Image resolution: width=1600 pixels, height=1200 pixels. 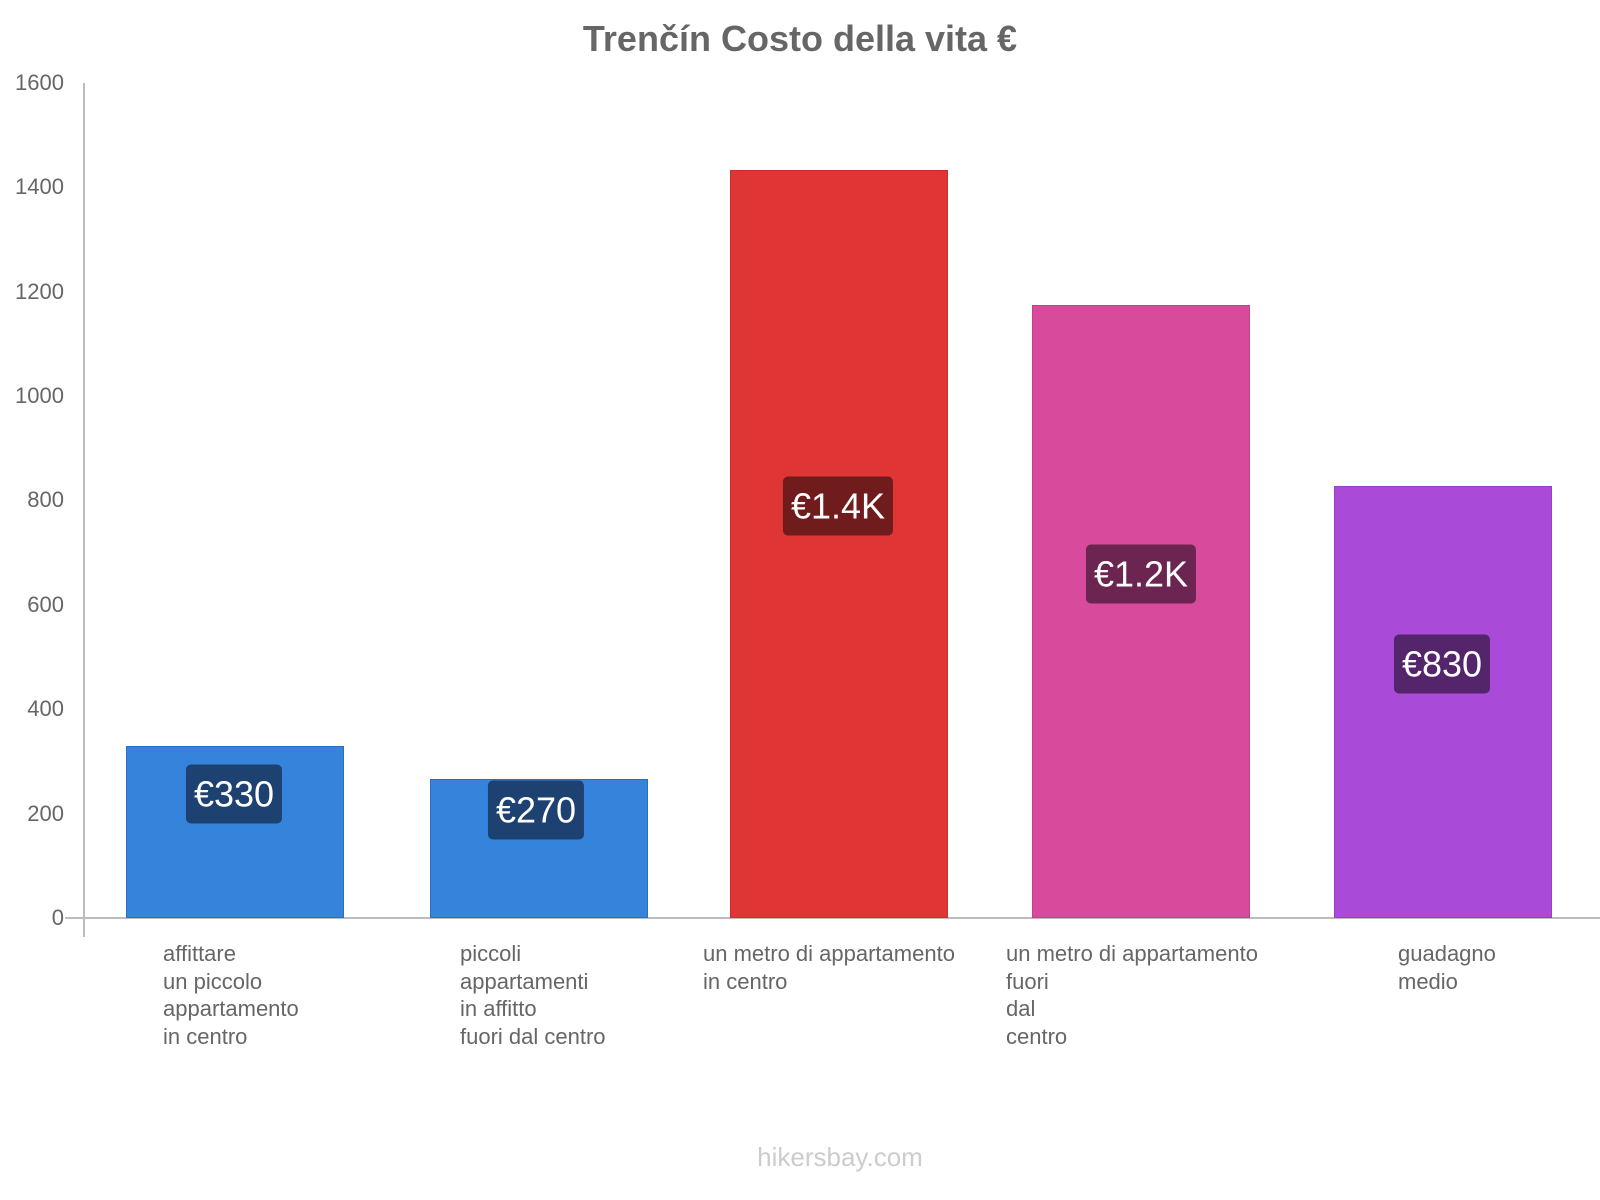 What do you see at coordinates (536, 810) in the screenshot?
I see `bar-value-label: €270` at bounding box center [536, 810].